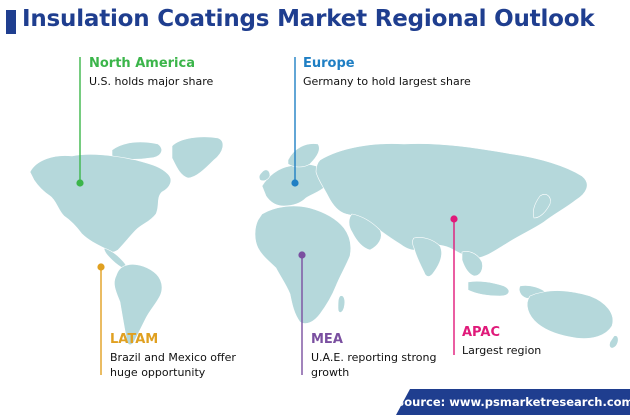  I want to click on region-desc-north-america-line-1: U.S. holds major share, so click(151, 81).